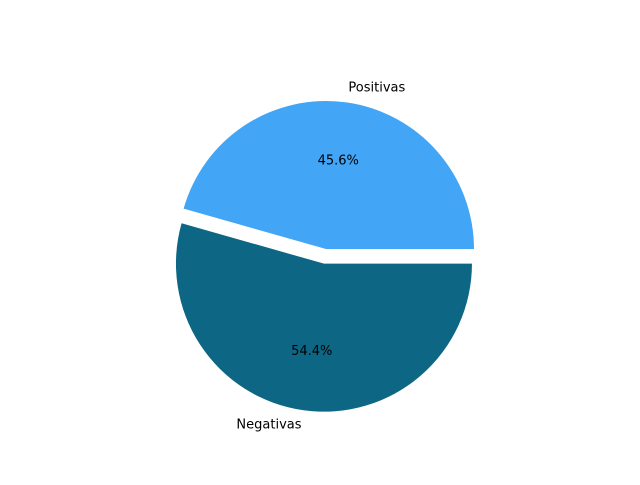 The height and width of the screenshot is (485, 640). Describe the element at coordinates (311, 351) in the screenshot. I see `slice-percent-negativas: 54.4%` at that location.